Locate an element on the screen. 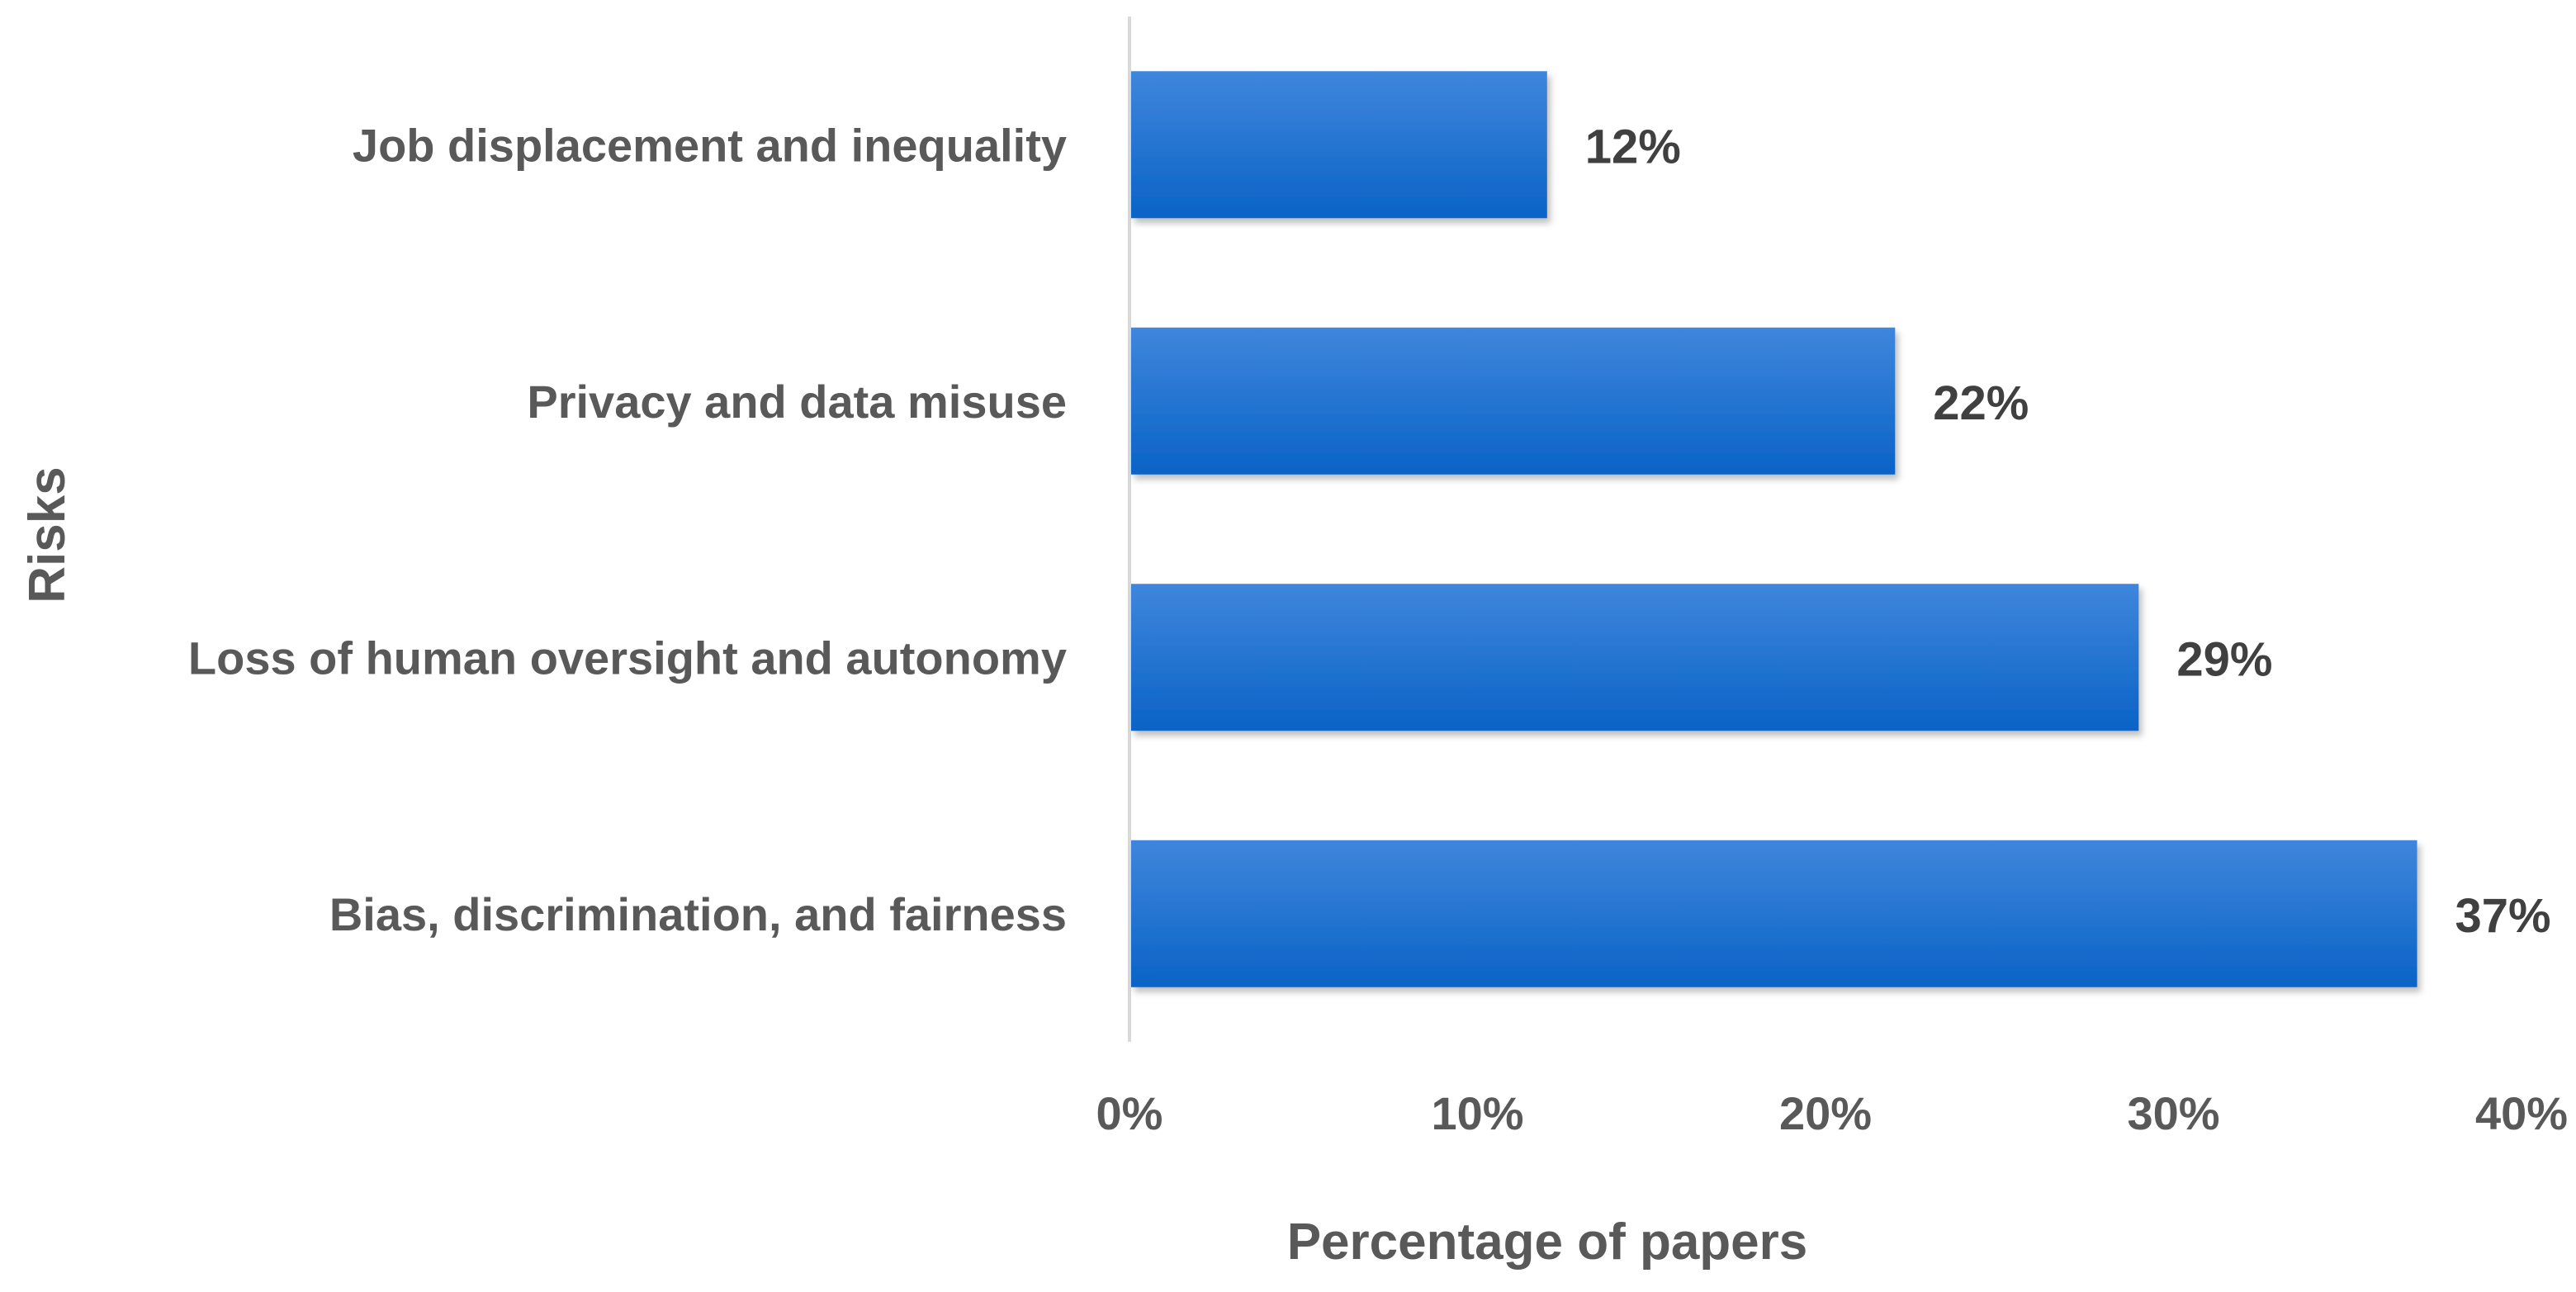 The image size is (2576, 1292). y-axis-title: Risks is located at coordinates (47, 534).